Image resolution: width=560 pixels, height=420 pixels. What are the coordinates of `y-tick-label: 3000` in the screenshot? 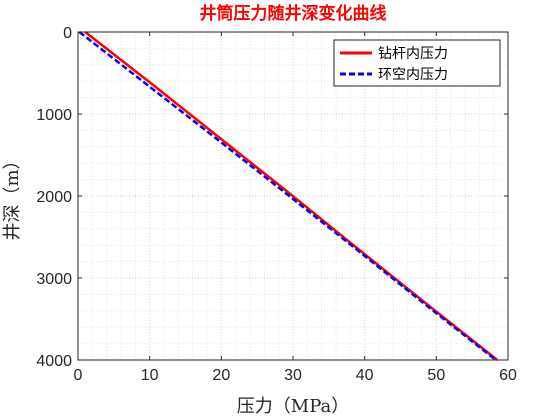 It's located at (54, 279).